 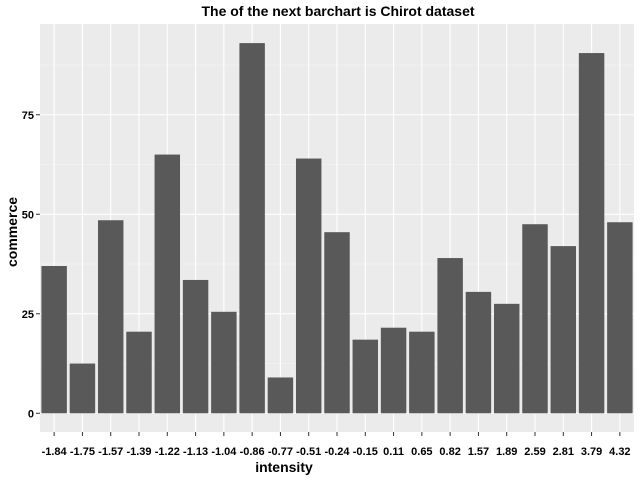 I want to click on x-tick-label: -0.86, so click(x=252, y=452).